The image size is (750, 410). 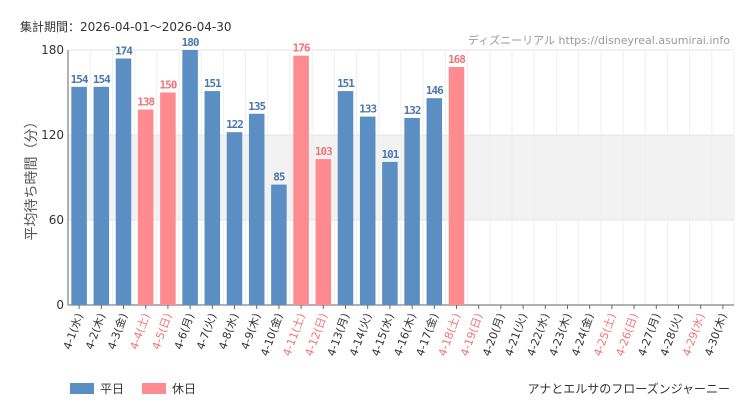 What do you see at coordinates (52, 50) in the screenshot?
I see `y-tick-label: 180` at bounding box center [52, 50].